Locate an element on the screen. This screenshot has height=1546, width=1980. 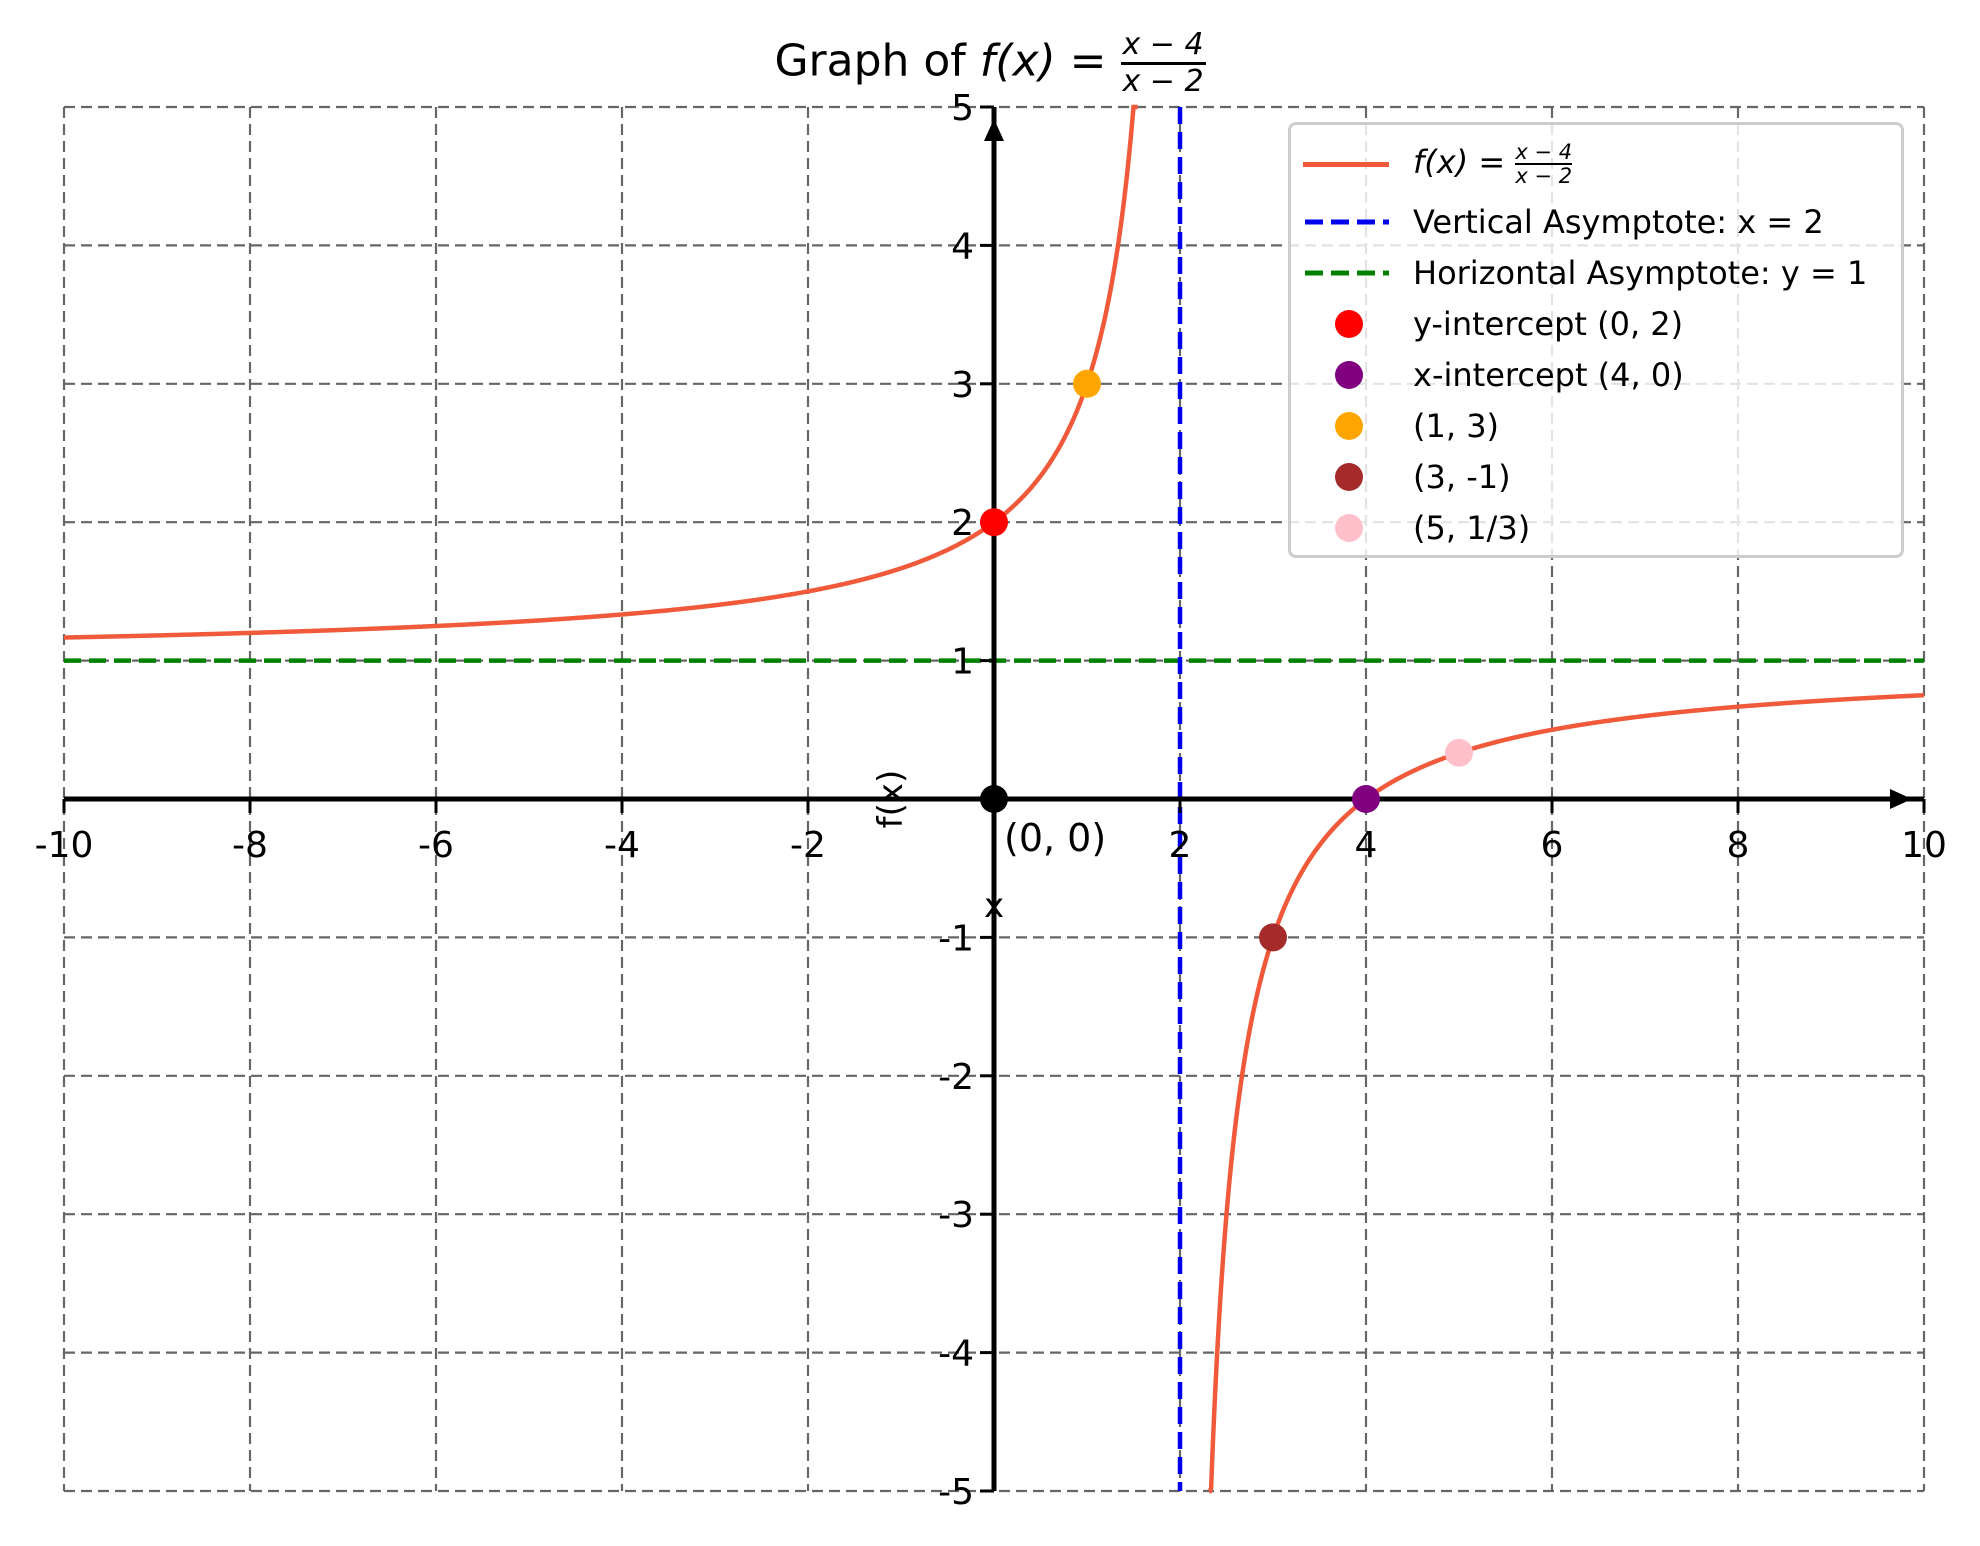
y-tick-label: -5 is located at coordinates (956, 1492).